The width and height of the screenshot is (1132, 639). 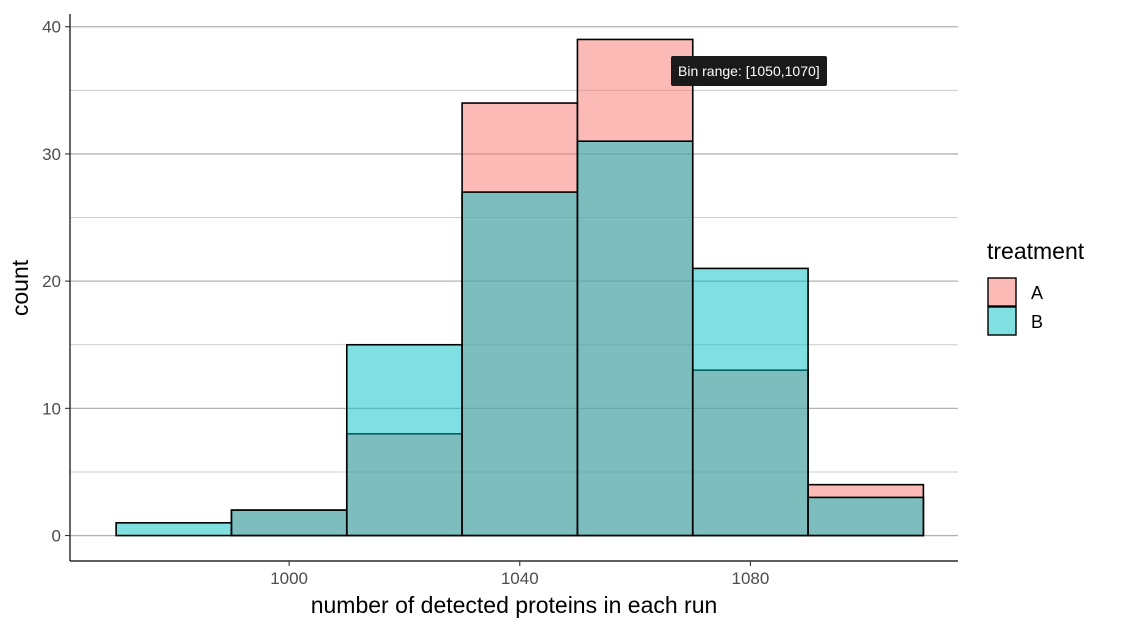 What do you see at coordinates (51, 27) in the screenshot?
I see `y-tick-label: 40` at bounding box center [51, 27].